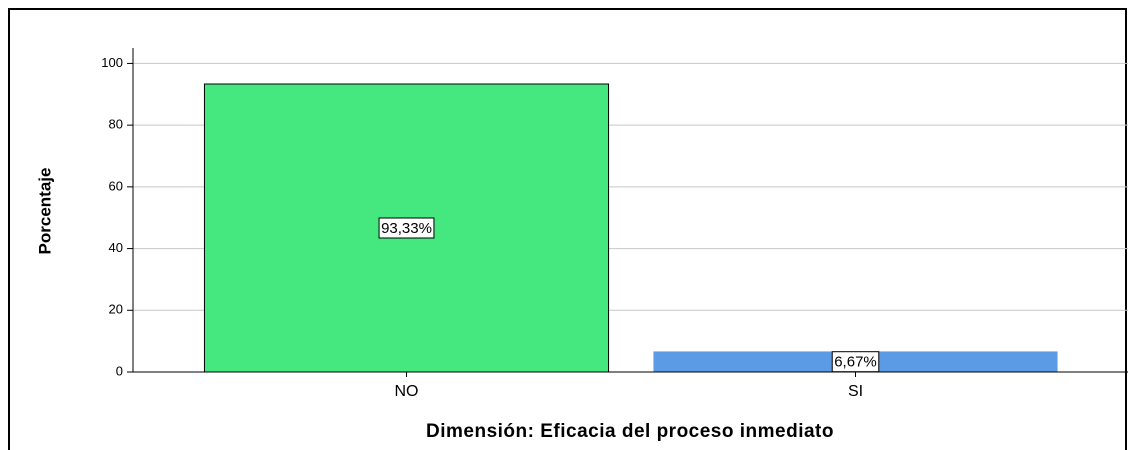  I want to click on y-tick-label: 40, so click(116, 247).